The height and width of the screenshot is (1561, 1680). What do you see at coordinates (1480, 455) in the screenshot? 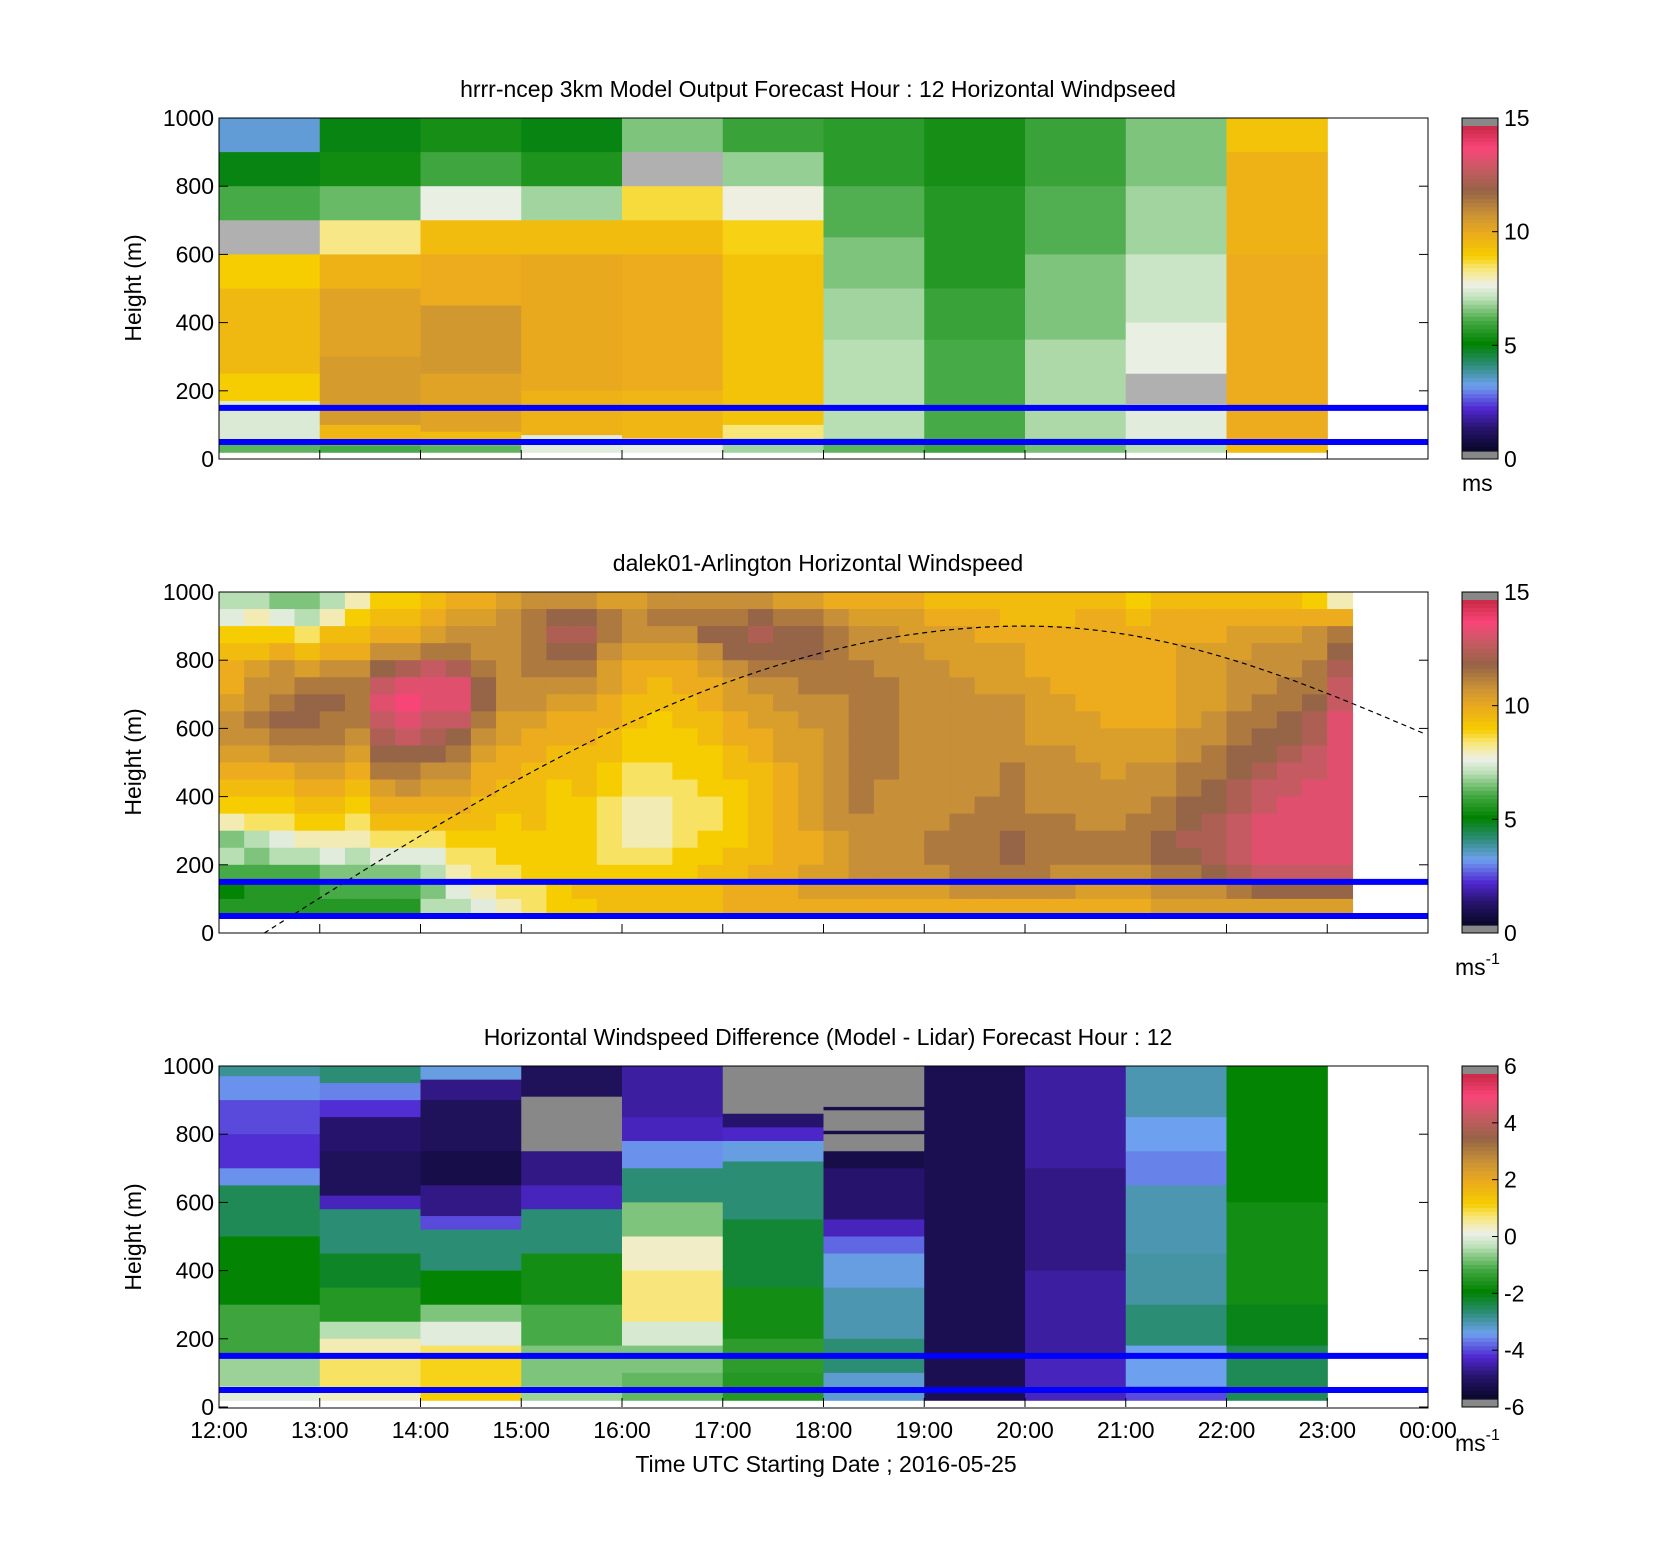
I see `colorbar-cap-bottom` at bounding box center [1480, 455].